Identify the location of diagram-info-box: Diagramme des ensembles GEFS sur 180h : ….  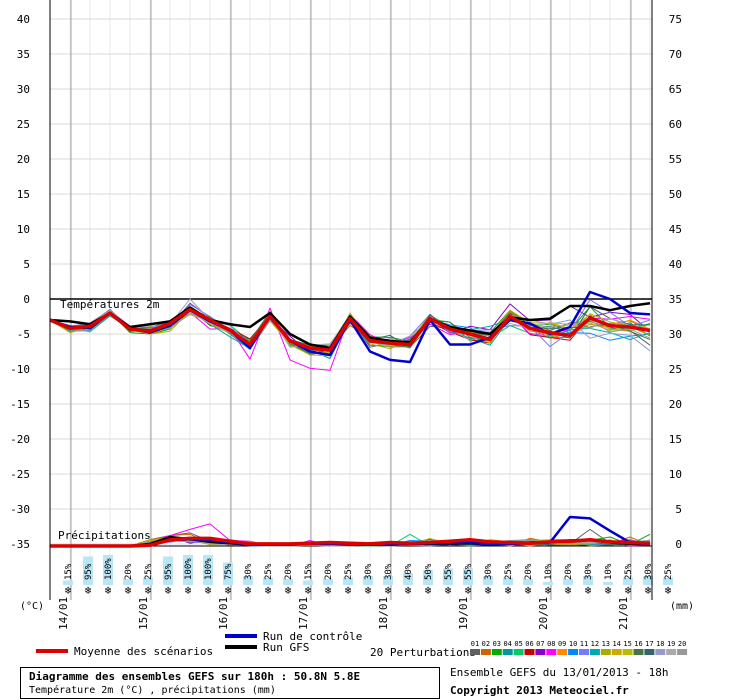
(230, 683).